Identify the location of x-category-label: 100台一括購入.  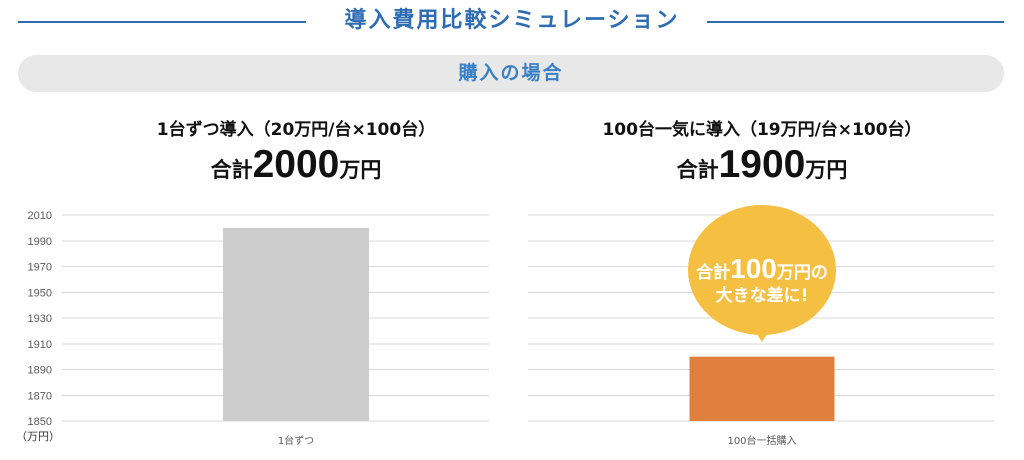
(761, 440).